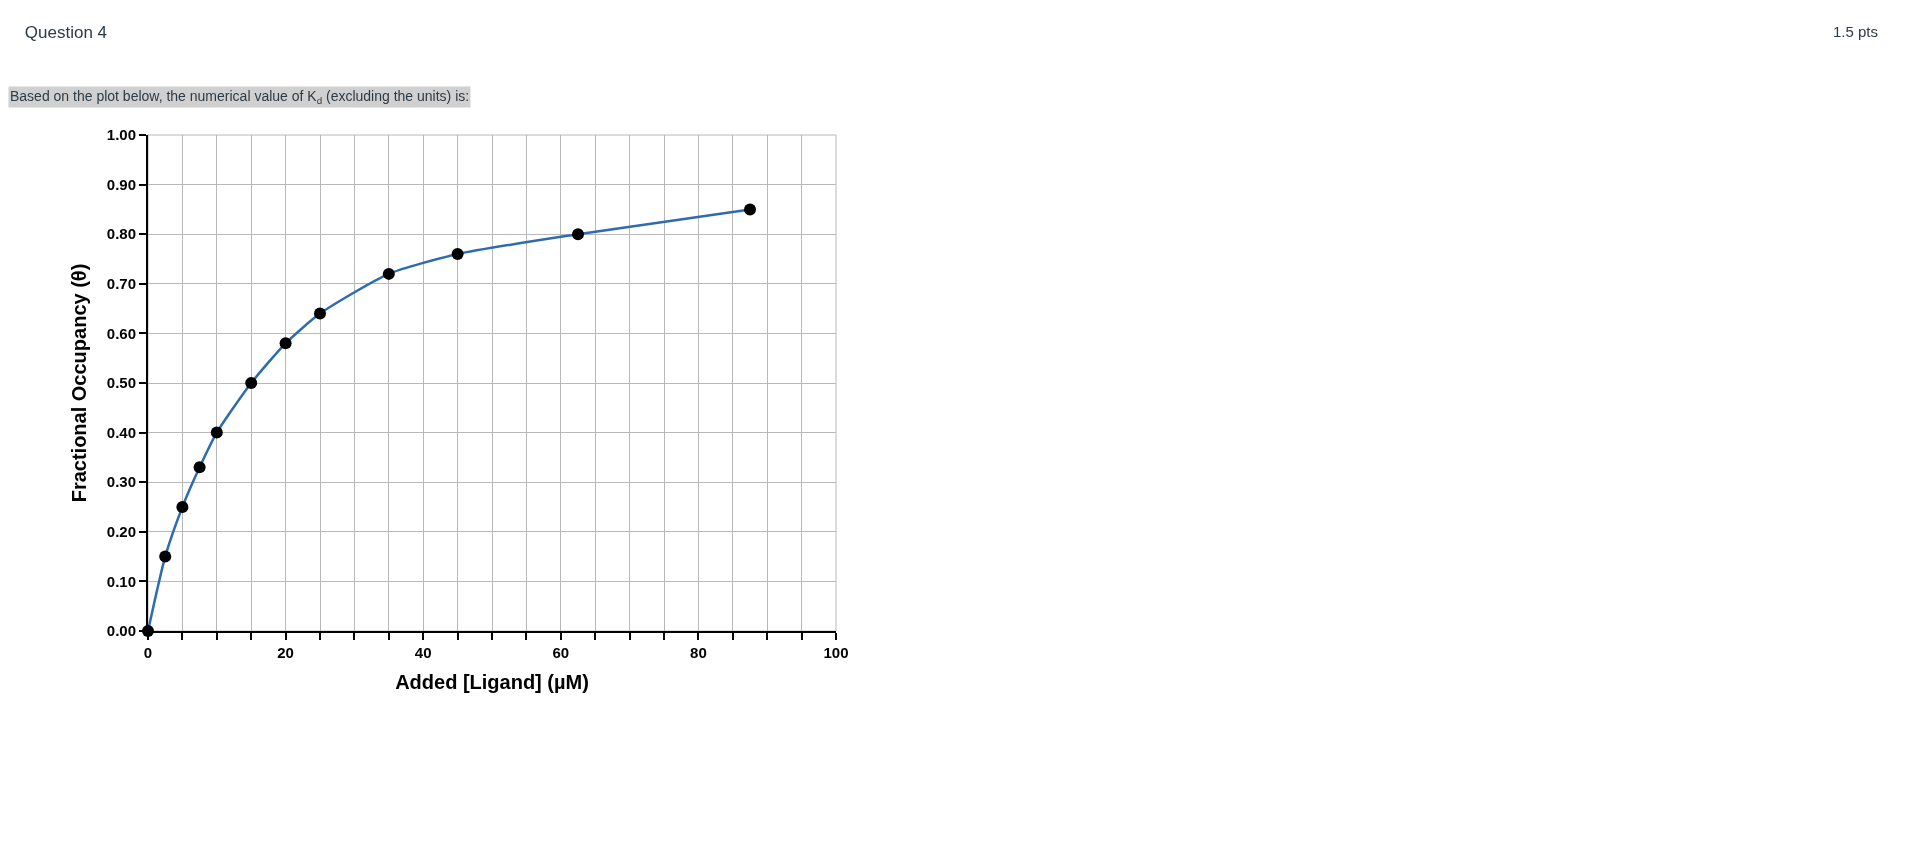 Image resolution: width=1910 pixels, height=867 pixels. What do you see at coordinates (121, 482) in the screenshot?
I see `y-tick-label: 0.30` at bounding box center [121, 482].